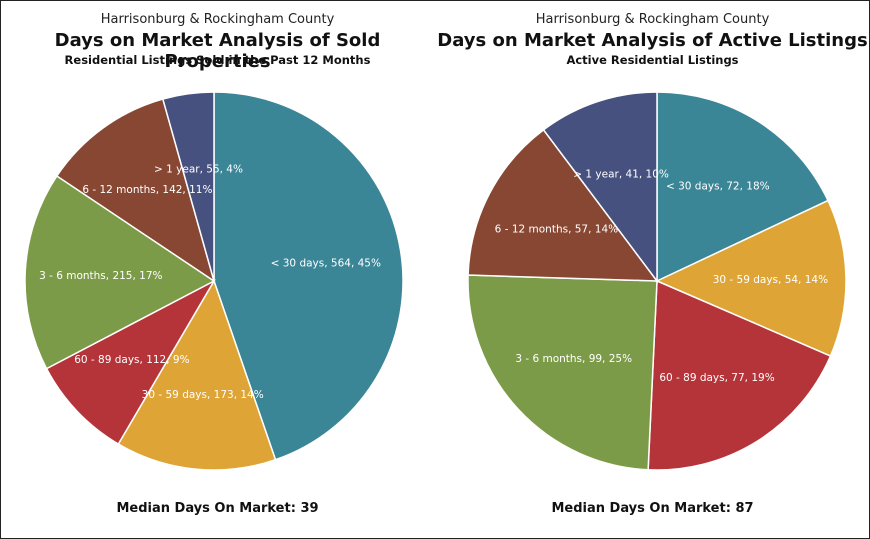 The image size is (870, 539). What do you see at coordinates (744, 508) in the screenshot?
I see `median-value: 87` at bounding box center [744, 508].